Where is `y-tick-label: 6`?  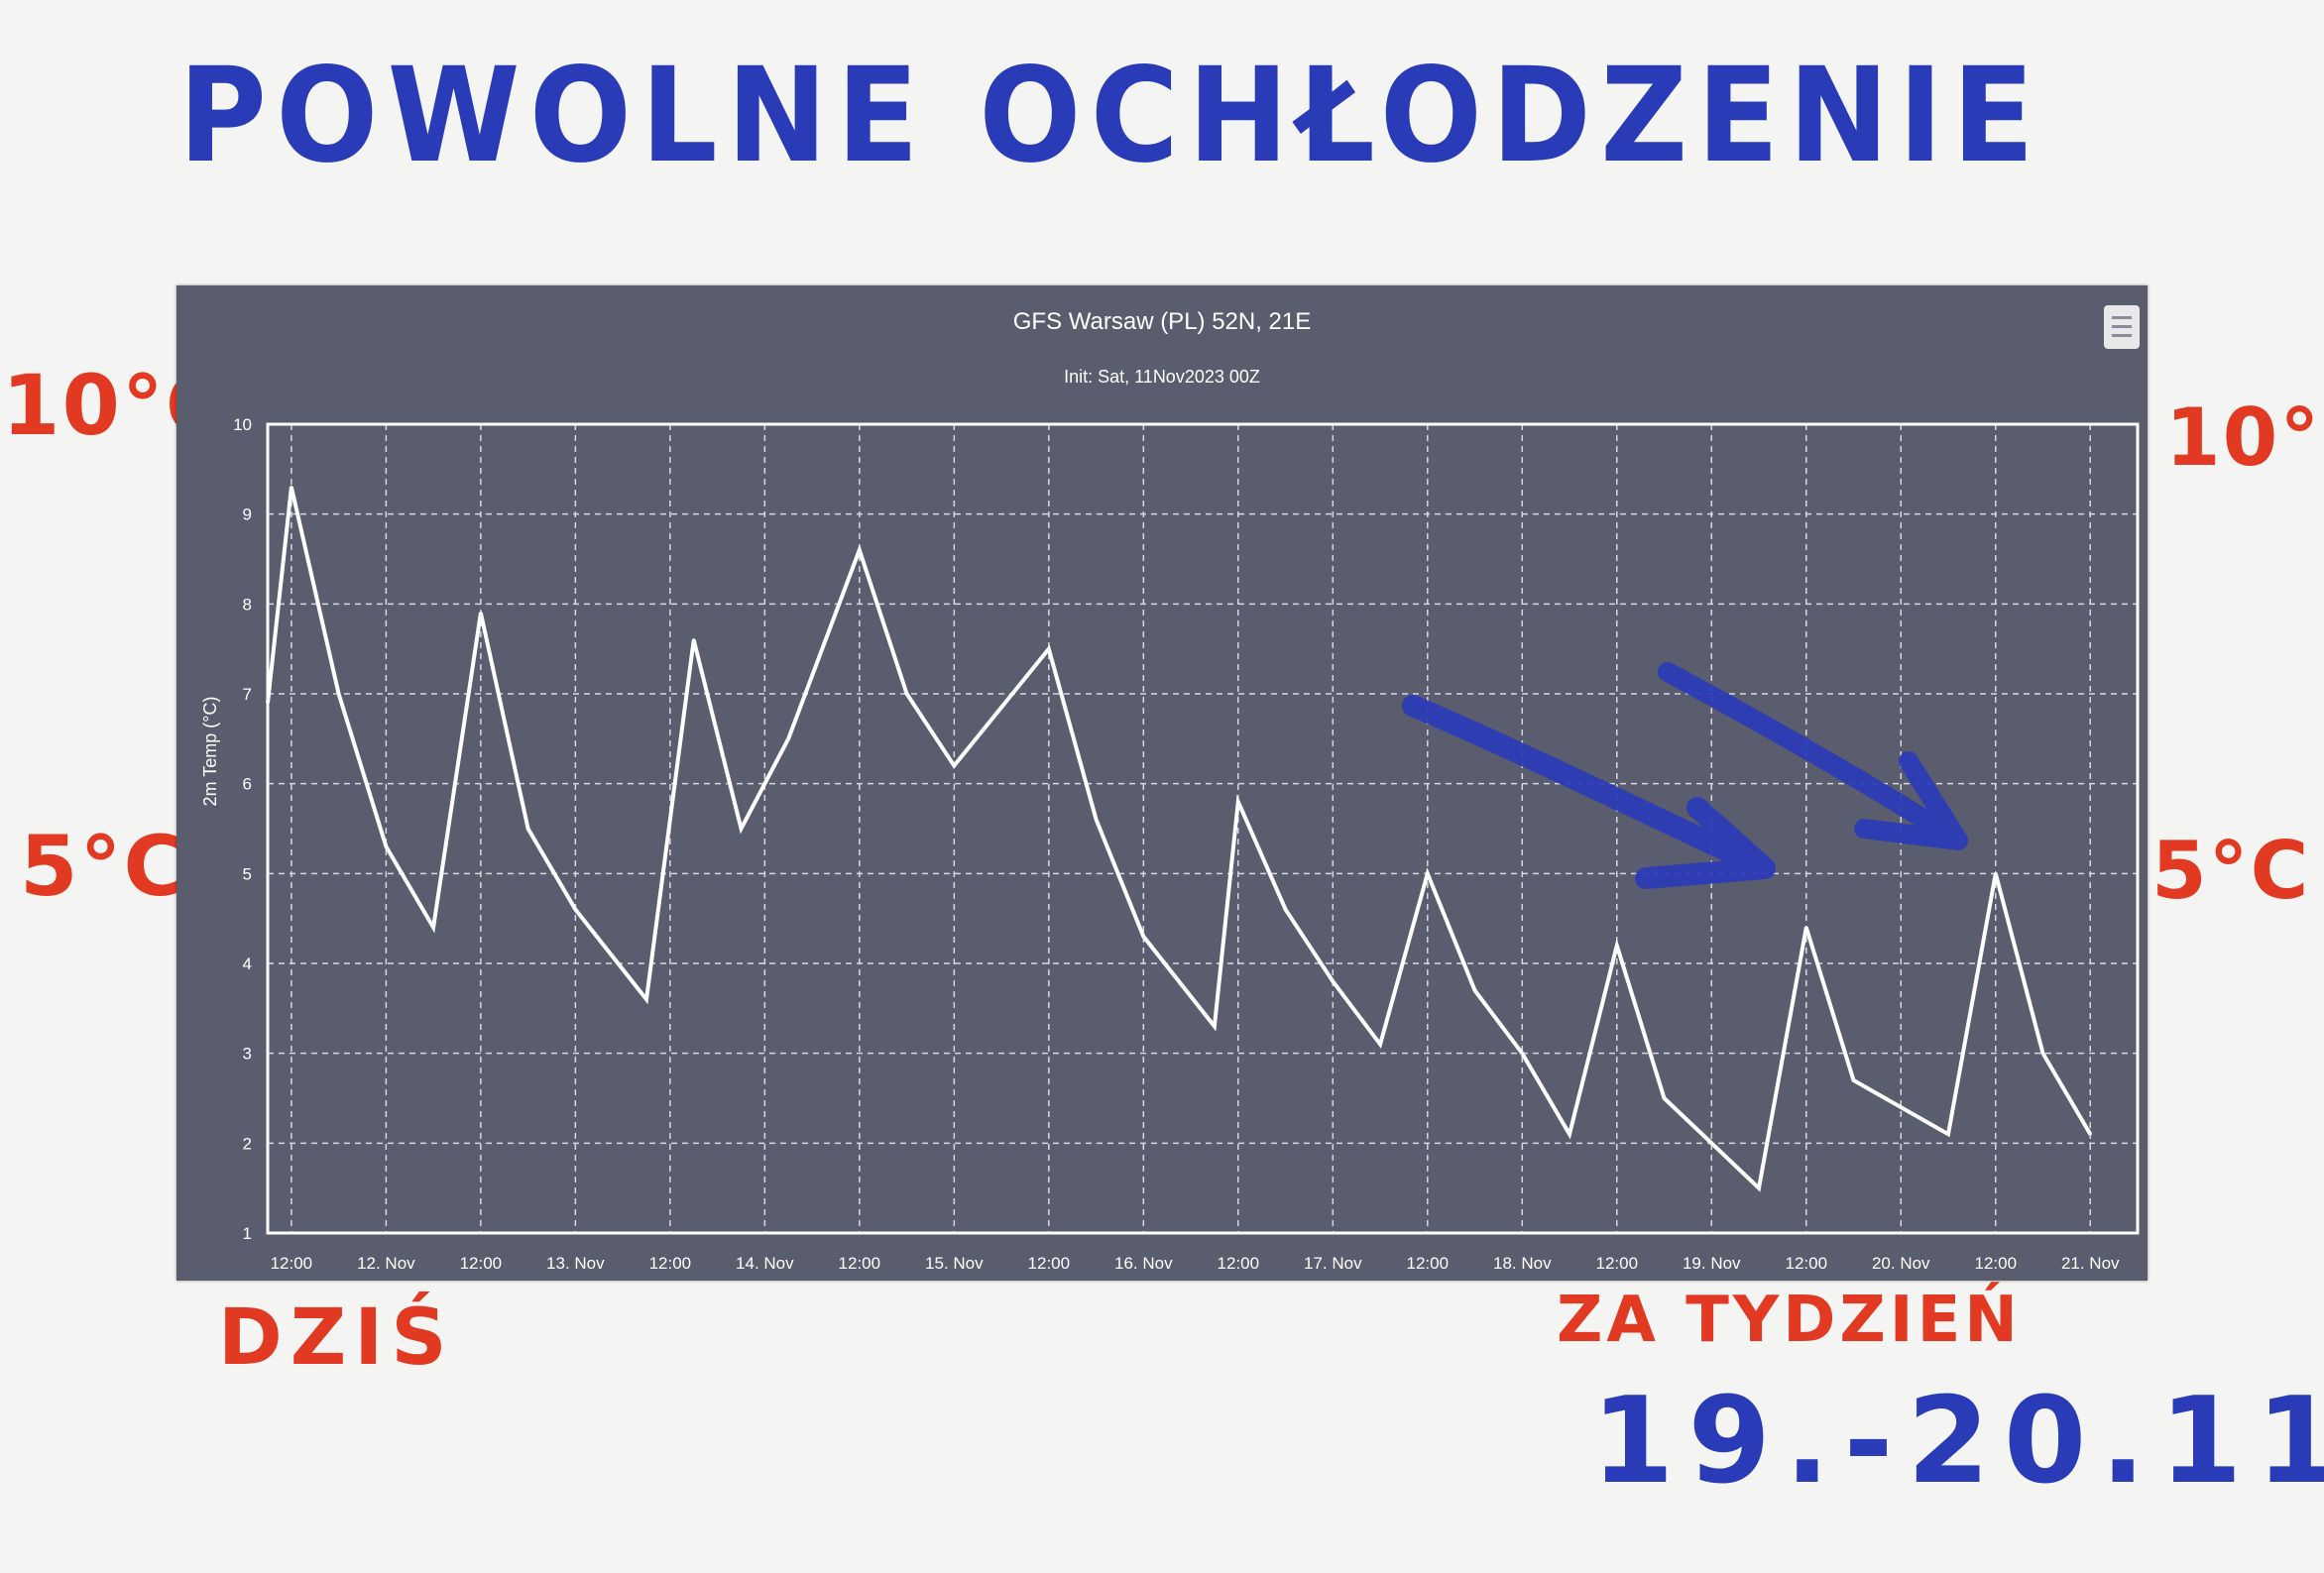 y-tick-label: 6 is located at coordinates (247, 784).